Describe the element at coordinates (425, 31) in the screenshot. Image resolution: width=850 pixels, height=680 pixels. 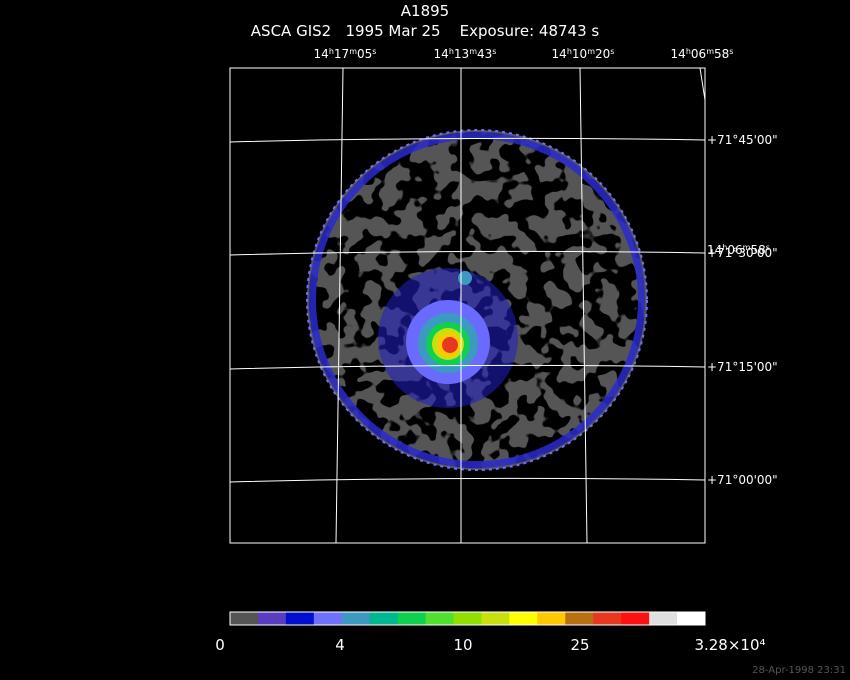
I see `subtitle: ASCA GIS2 1995 Mar 25 Exposure: 48743 s` at that location.